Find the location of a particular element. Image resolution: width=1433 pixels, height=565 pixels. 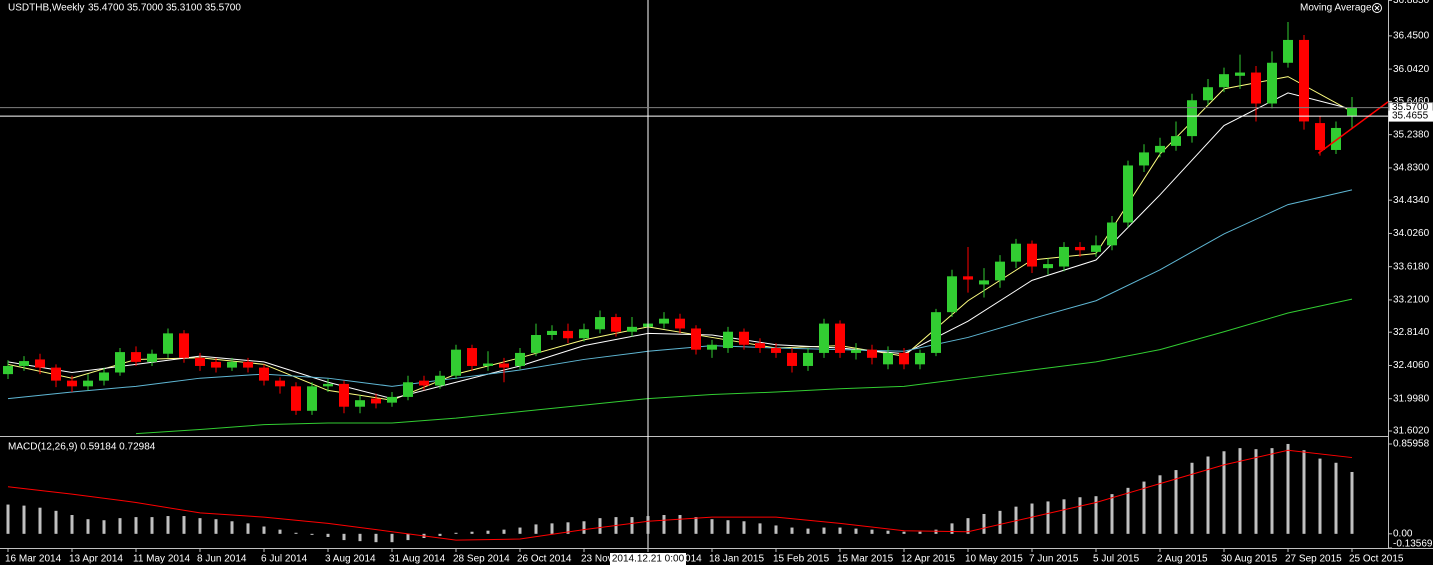

close-cross is located at coordinates (1377, 8).